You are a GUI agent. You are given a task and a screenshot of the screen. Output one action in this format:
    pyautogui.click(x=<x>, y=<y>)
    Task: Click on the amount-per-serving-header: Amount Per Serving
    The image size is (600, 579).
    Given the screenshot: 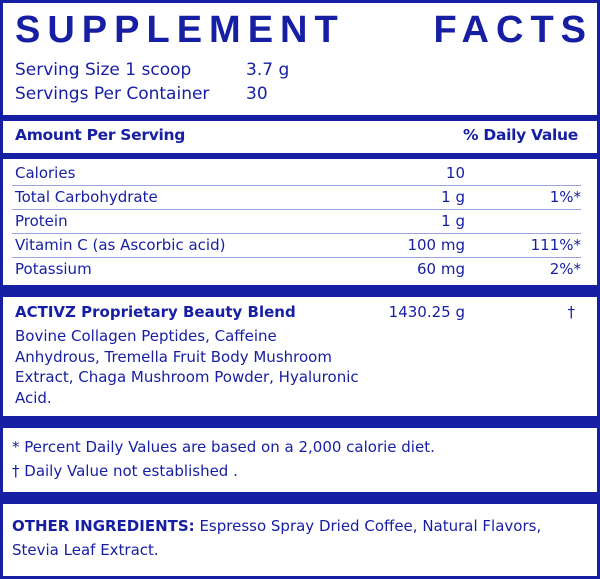 What is the action you would take?
    pyautogui.click(x=100, y=135)
    